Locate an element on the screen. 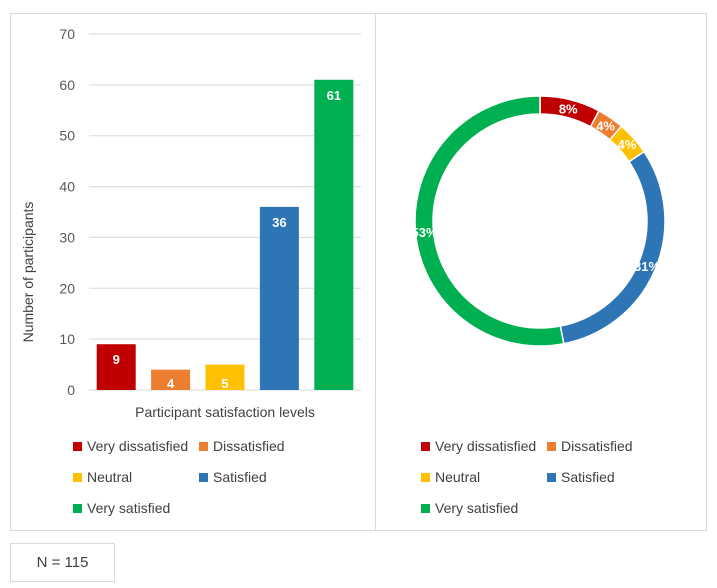 The width and height of the screenshot is (717, 588). y-tick-label: 10 is located at coordinates (67, 339).